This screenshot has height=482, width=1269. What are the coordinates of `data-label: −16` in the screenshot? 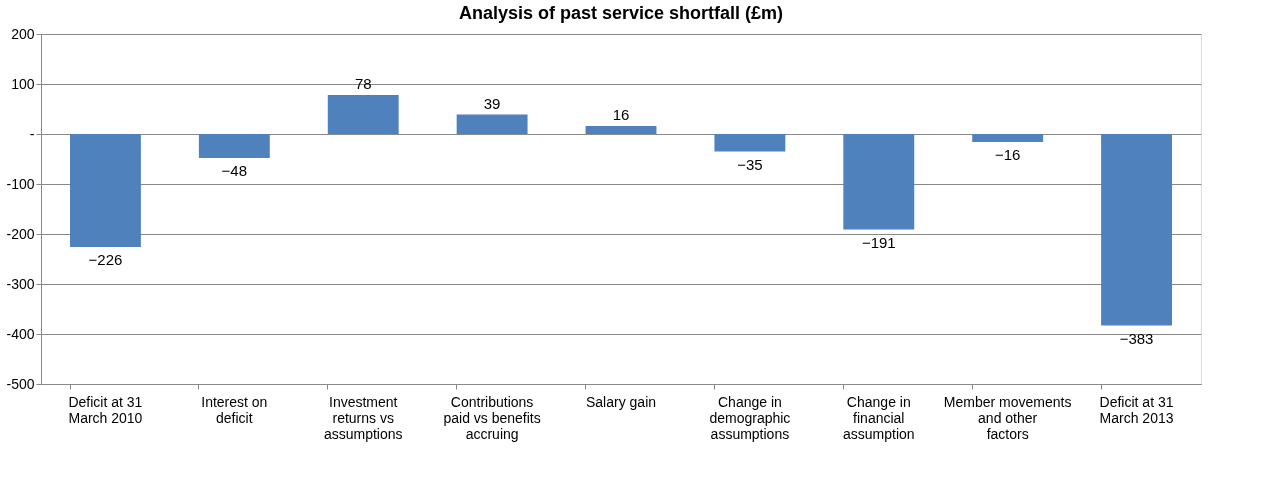 It's located at (1007, 154).